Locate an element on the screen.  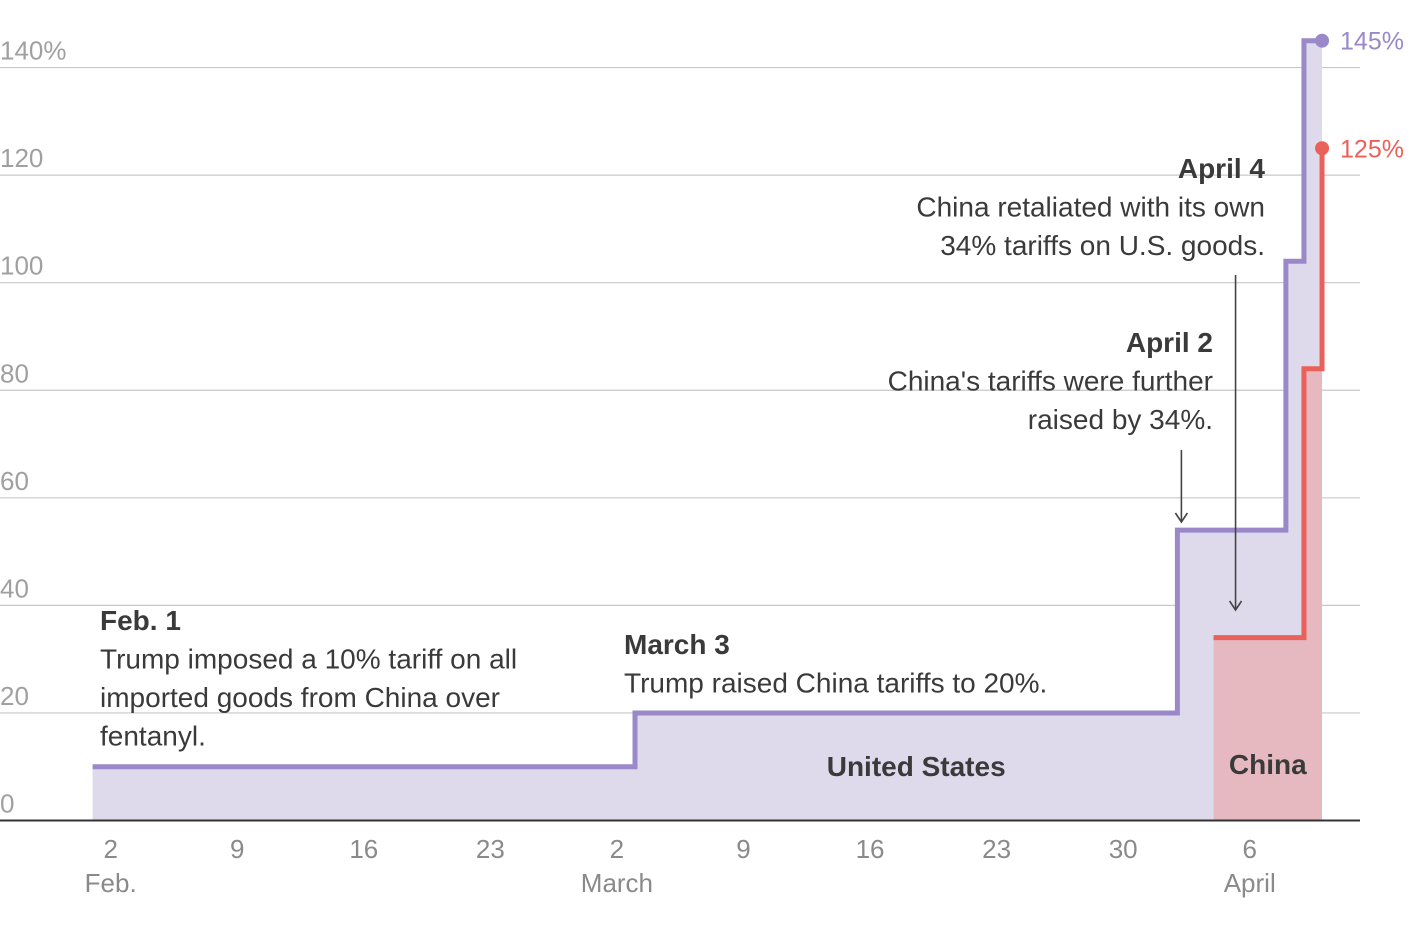
annotation-body-line: Trump raised China tariffs to 20%. is located at coordinates (835, 683).